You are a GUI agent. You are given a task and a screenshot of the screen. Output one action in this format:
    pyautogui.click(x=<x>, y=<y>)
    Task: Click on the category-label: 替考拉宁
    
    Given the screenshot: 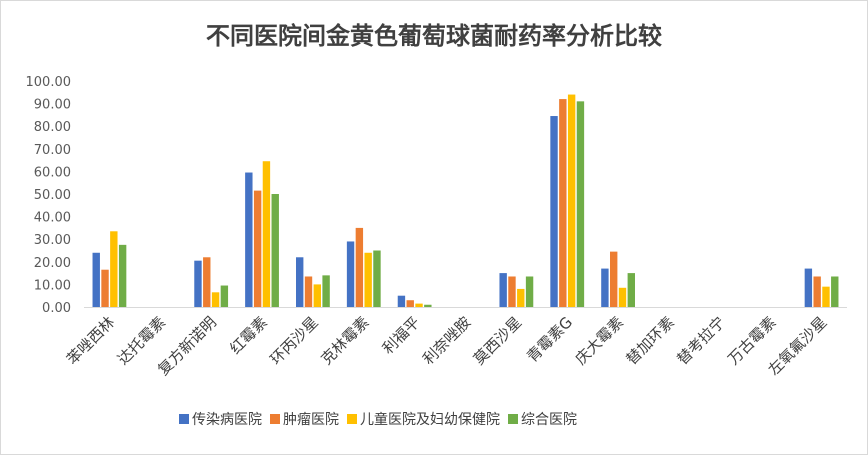 What is the action you would take?
    pyautogui.click(x=700, y=340)
    